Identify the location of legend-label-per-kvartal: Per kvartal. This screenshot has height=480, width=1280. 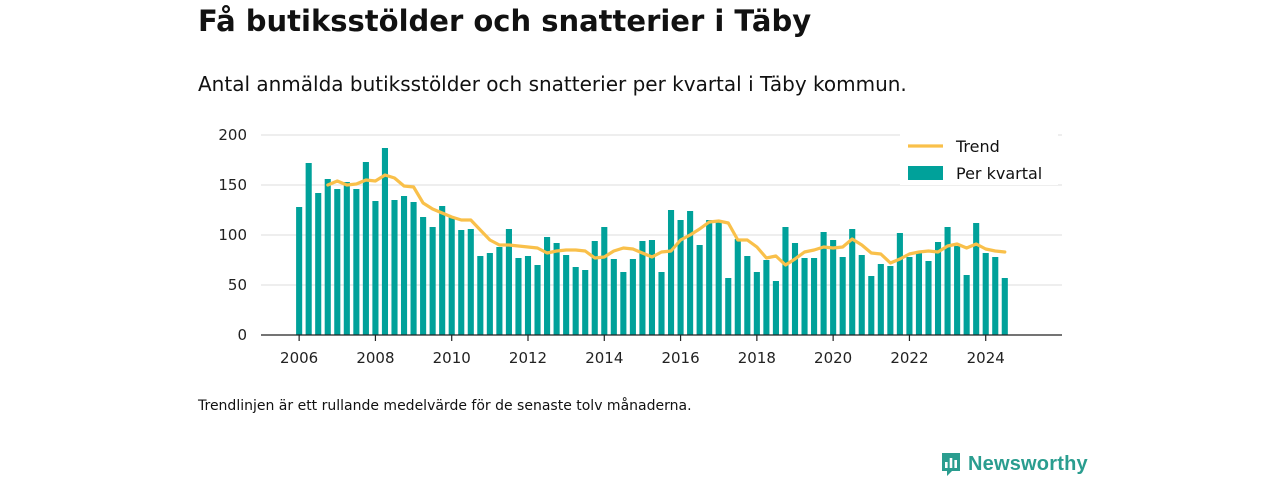
(999, 173).